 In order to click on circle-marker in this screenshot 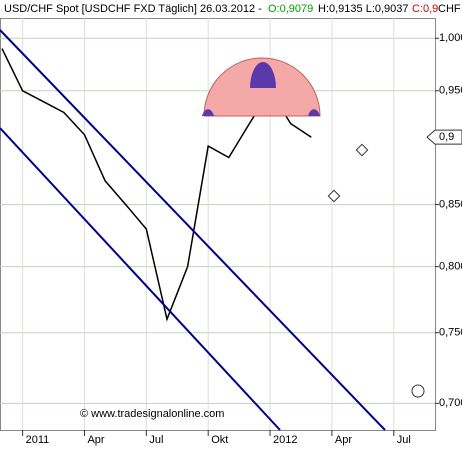, I will do `click(418, 391)`.